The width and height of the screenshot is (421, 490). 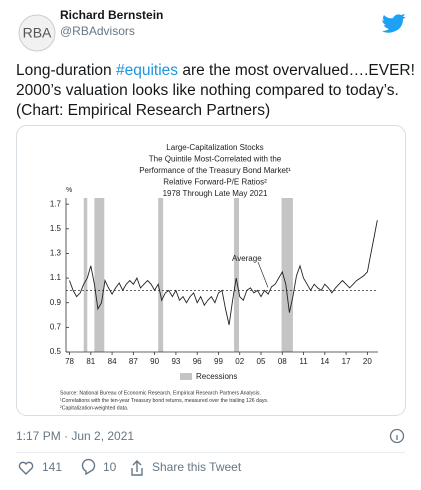 What do you see at coordinates (56, 228) in the screenshot?
I see `y-tick-label: 1.5` at bounding box center [56, 228].